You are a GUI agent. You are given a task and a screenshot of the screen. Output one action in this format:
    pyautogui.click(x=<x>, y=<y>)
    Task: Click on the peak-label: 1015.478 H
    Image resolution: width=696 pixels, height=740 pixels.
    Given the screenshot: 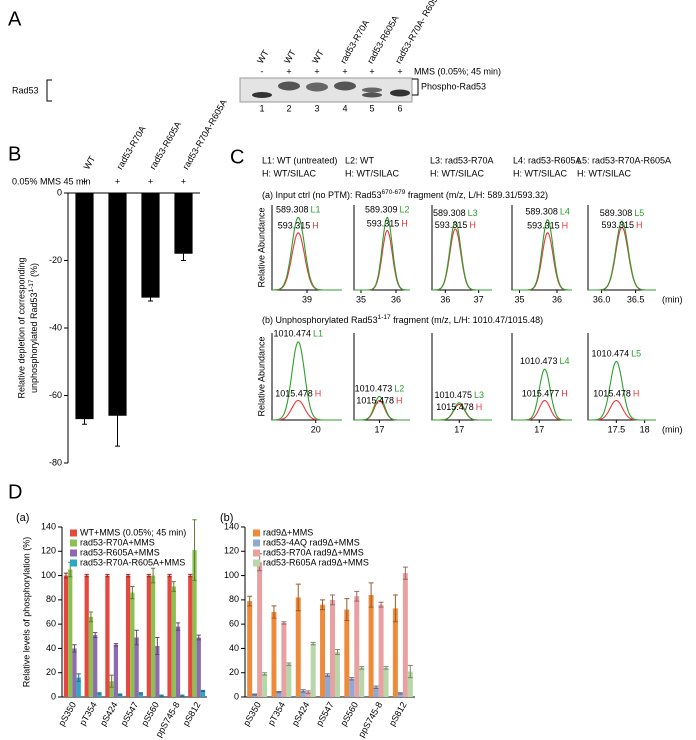 What is the action you would take?
    pyautogui.click(x=379, y=401)
    